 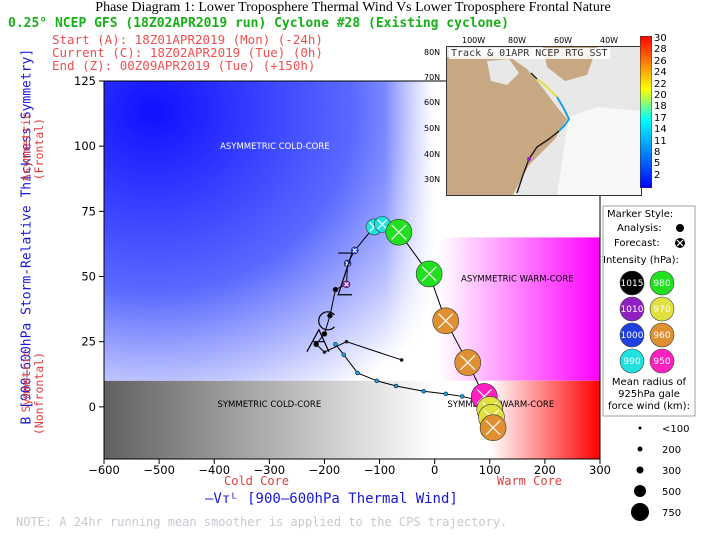 What do you see at coordinates (680, 228) in the screenshot?
I see `legend-analysis-marker` at bounding box center [680, 228].